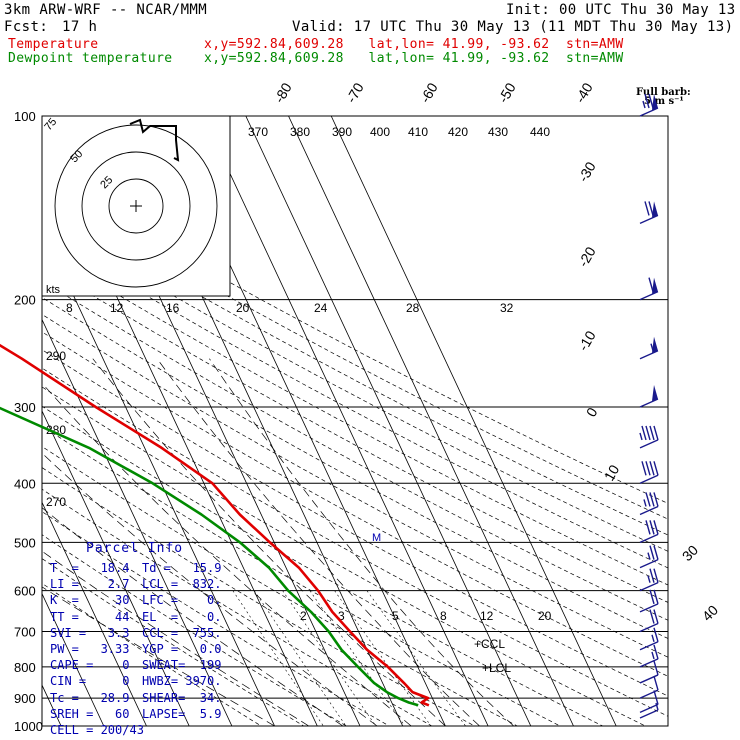  I want to click on theta-e-tick-label: 380, so click(300, 132).